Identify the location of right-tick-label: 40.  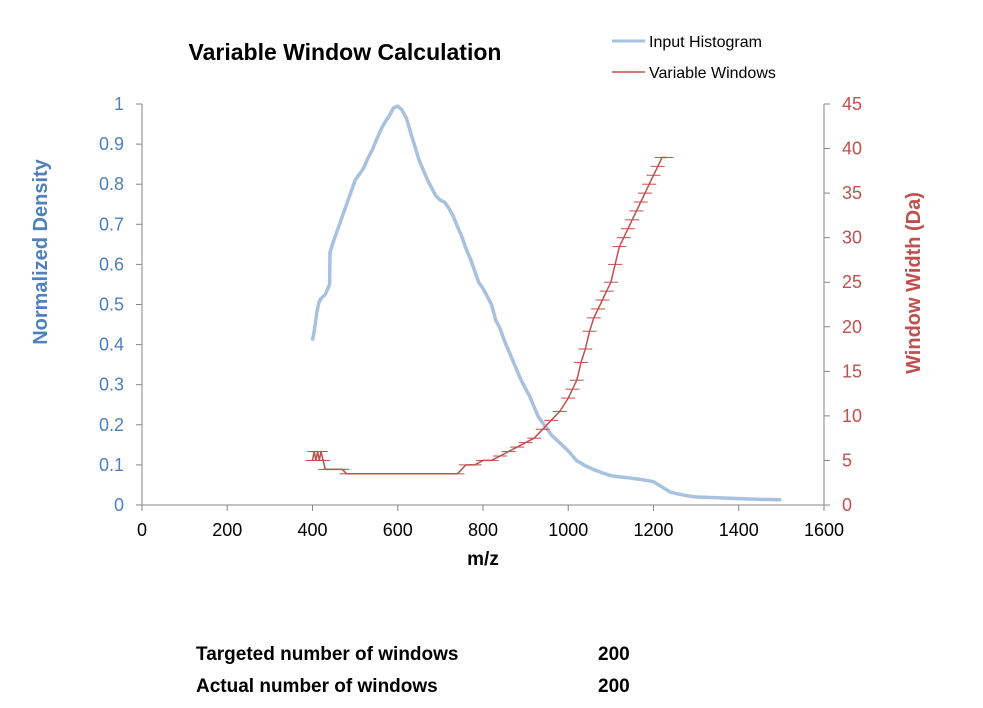
(852, 149).